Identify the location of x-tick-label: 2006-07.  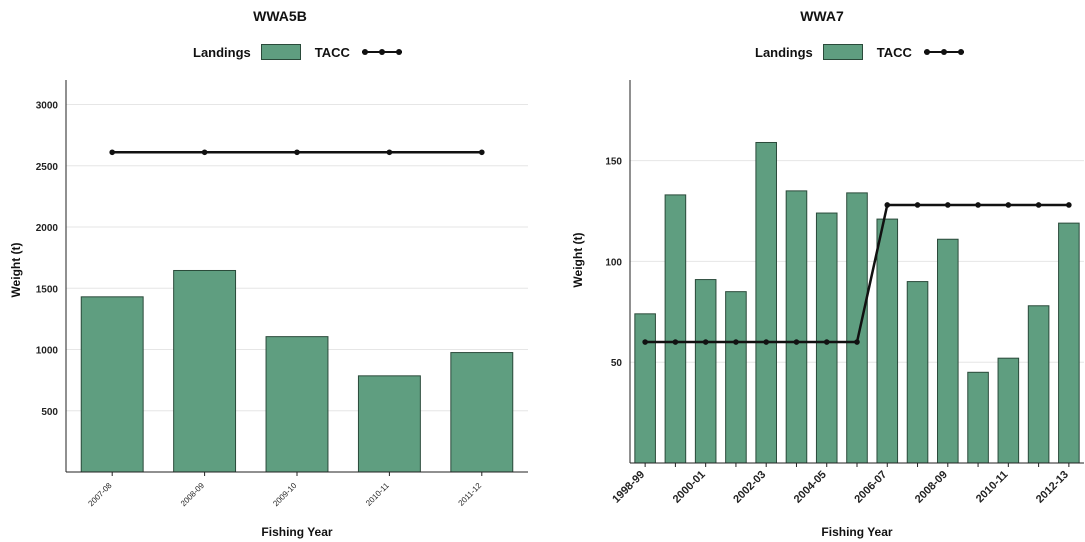
(870, 487).